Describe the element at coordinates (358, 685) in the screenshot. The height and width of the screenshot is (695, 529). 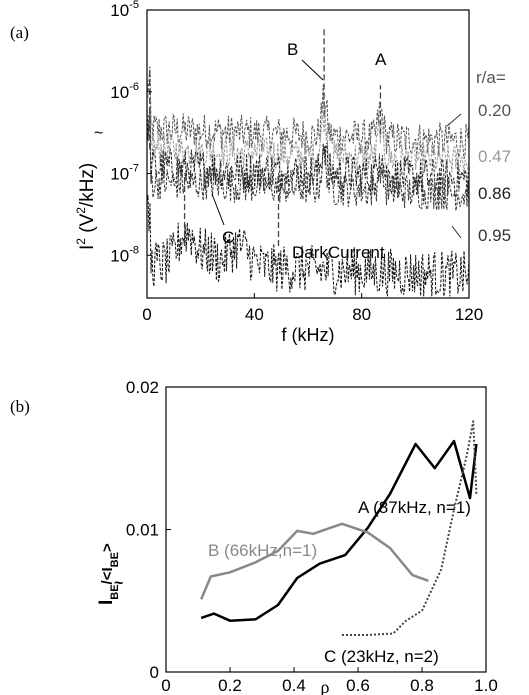
I see `panel-b-x-tick-label: 0.6` at that location.